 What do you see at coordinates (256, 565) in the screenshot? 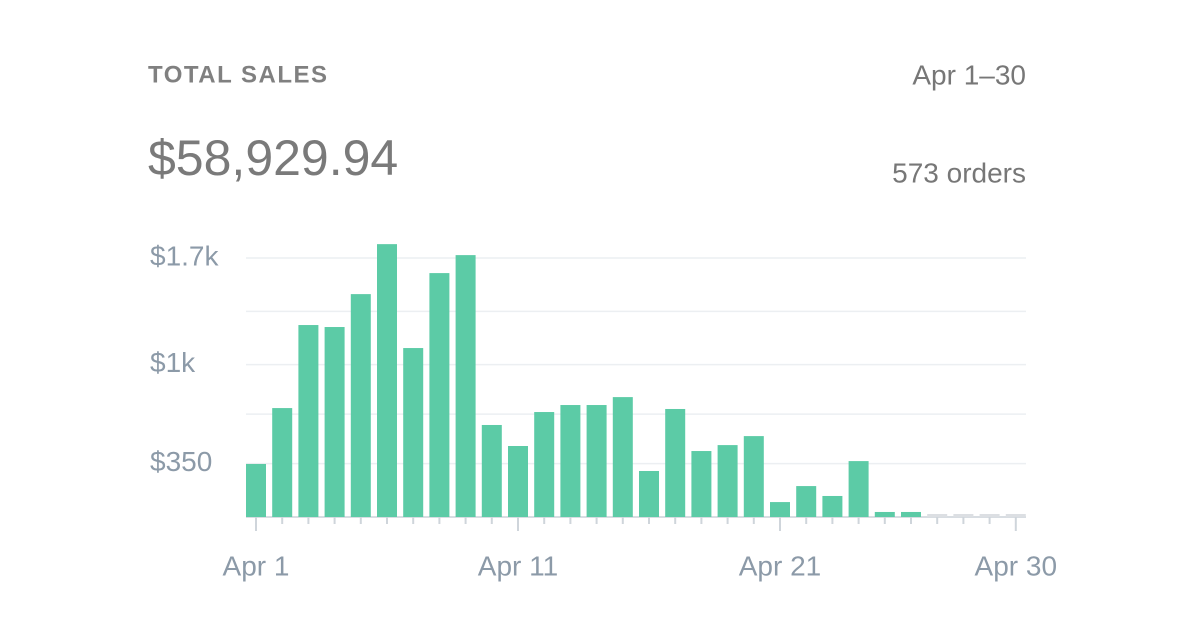
I see `x-tick-label: Apr 1` at bounding box center [256, 565].